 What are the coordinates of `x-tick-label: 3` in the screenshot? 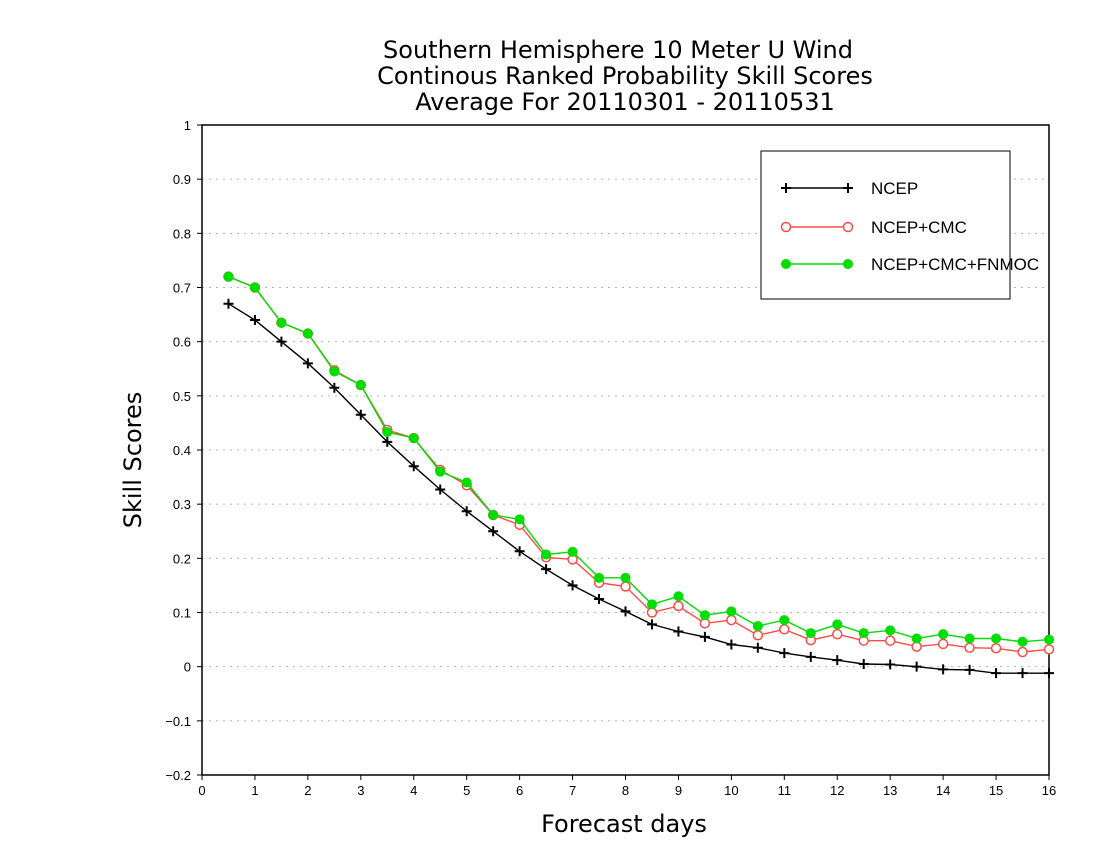 It's located at (360, 790).